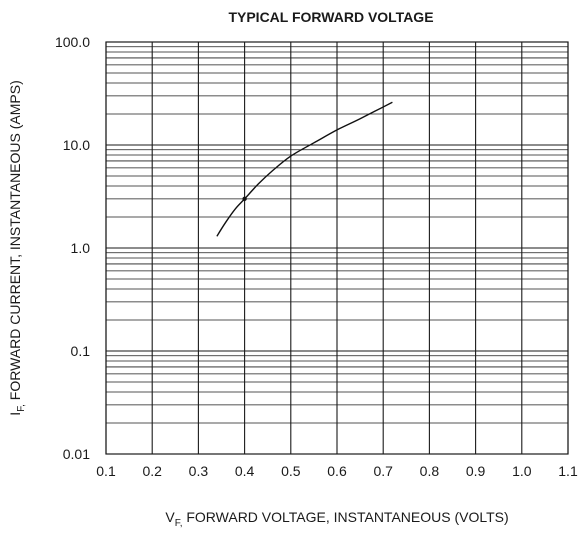  I want to click on x-tick-label: 1.1, so click(568, 471).